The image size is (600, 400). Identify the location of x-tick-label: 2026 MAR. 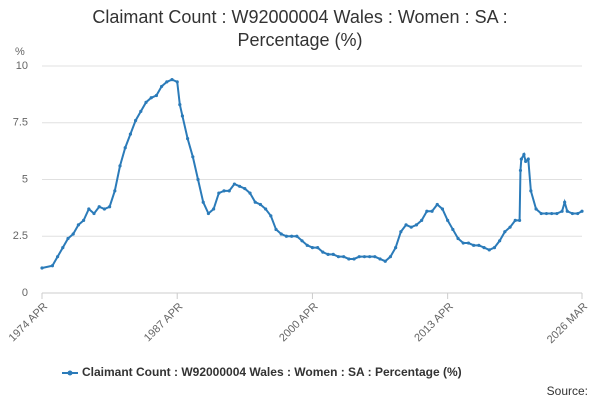
(567, 323).